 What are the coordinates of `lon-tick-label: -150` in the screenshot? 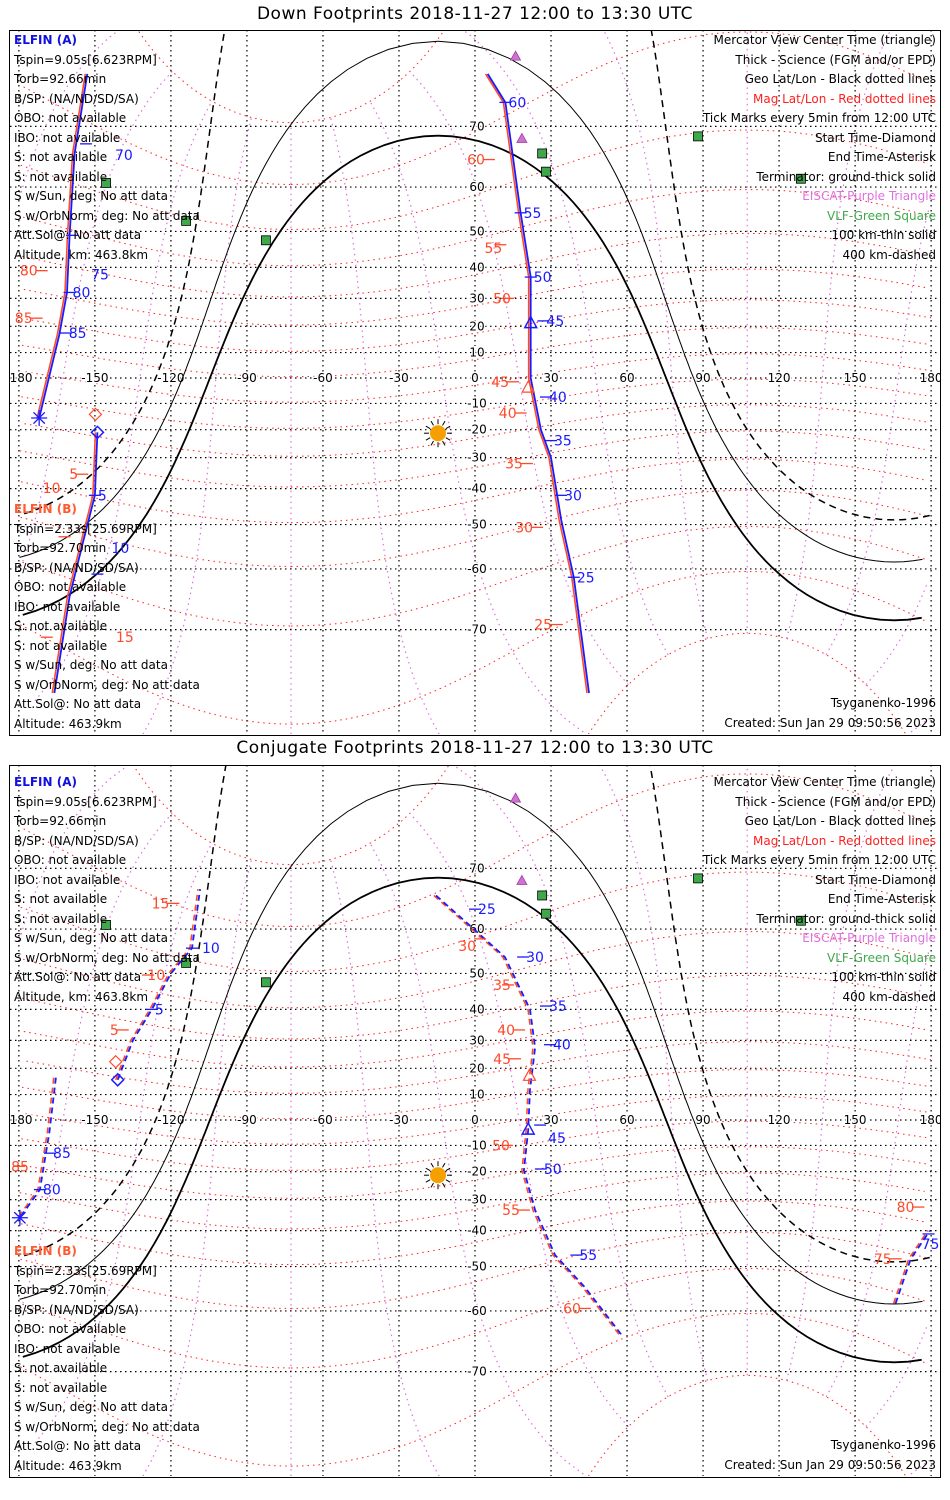 It's located at (94, 378).